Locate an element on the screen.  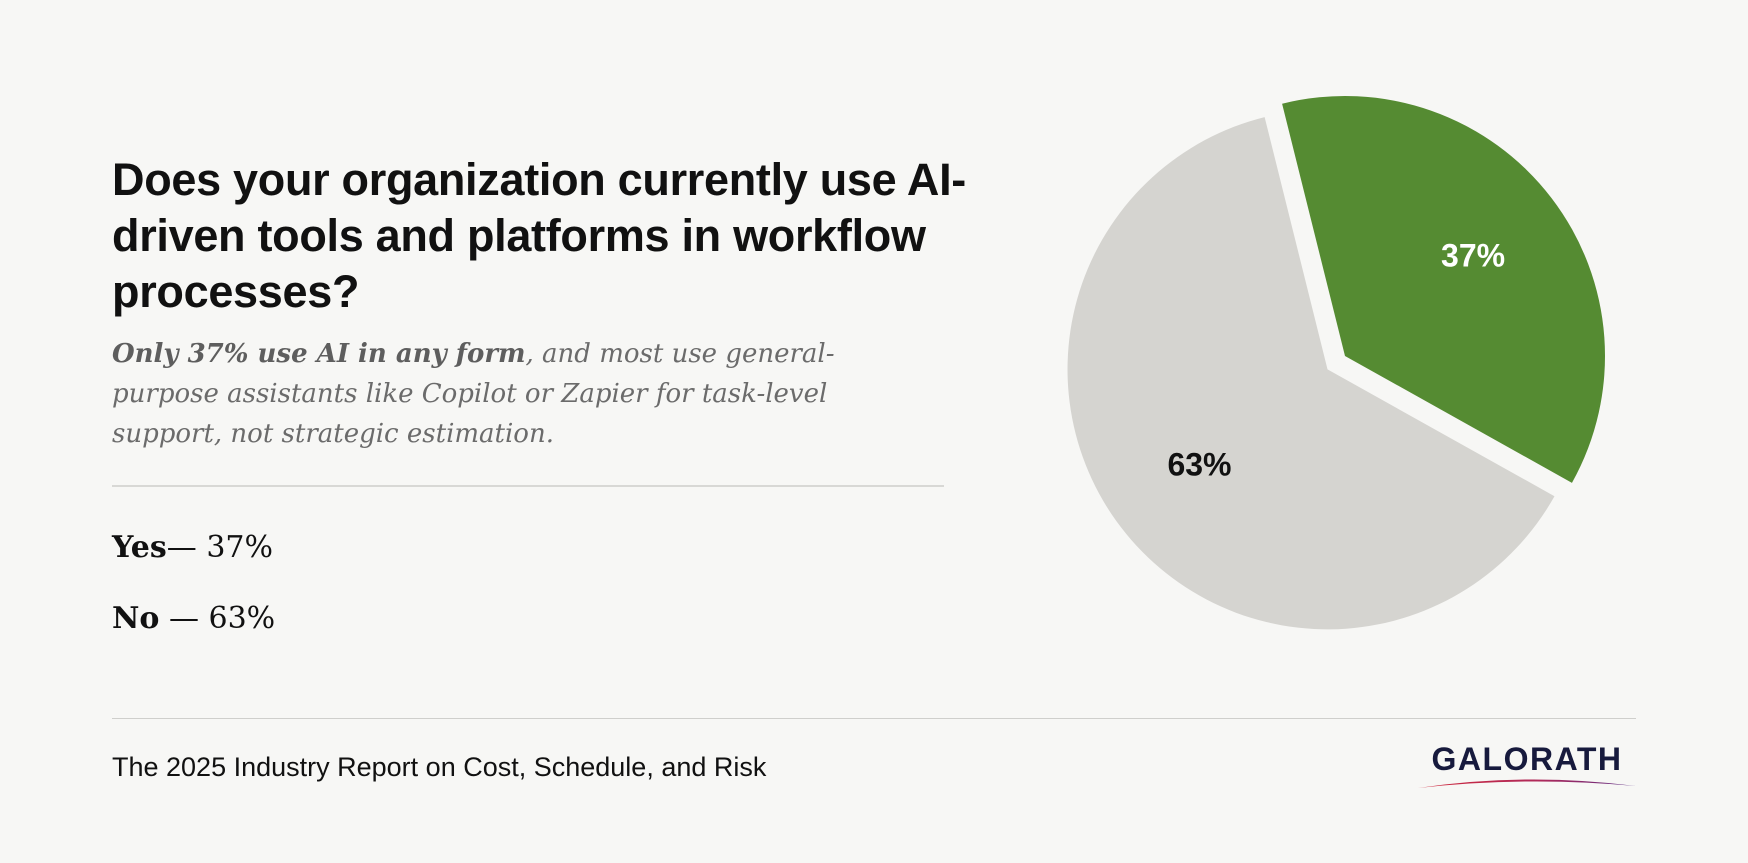
legend-value-yes: — 37% is located at coordinates (220, 547).